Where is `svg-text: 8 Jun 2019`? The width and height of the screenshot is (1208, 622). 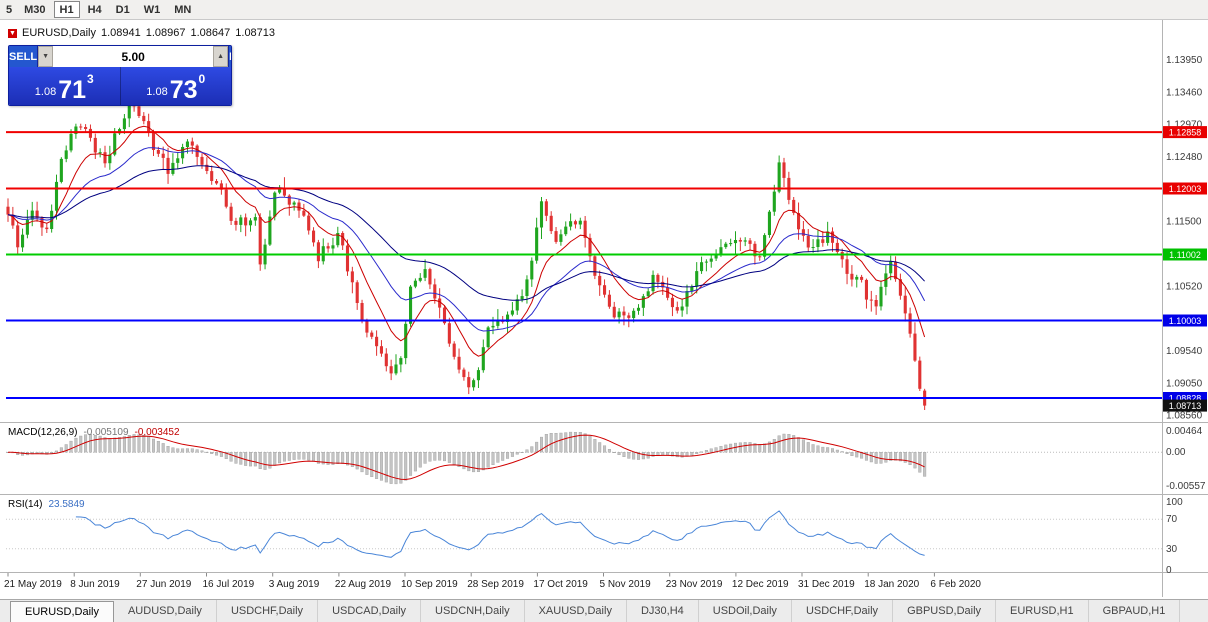 svg-text: 8 Jun 2019 is located at coordinates (95, 584).